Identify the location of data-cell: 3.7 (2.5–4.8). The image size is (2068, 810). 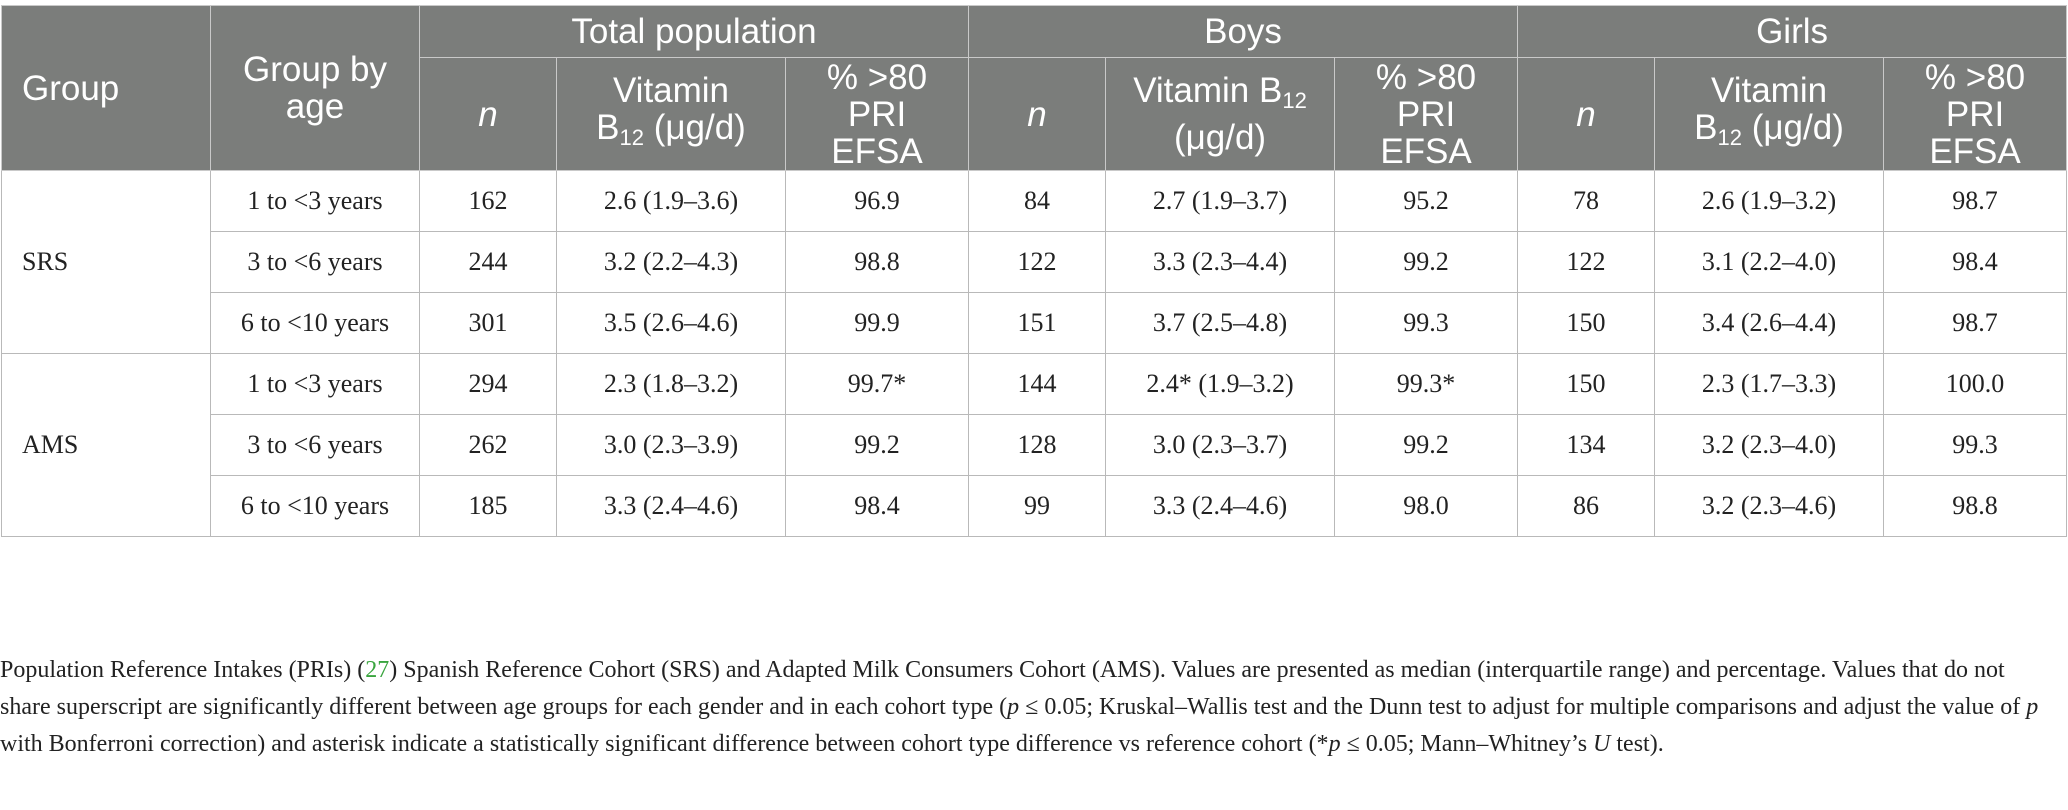
(1220, 323).